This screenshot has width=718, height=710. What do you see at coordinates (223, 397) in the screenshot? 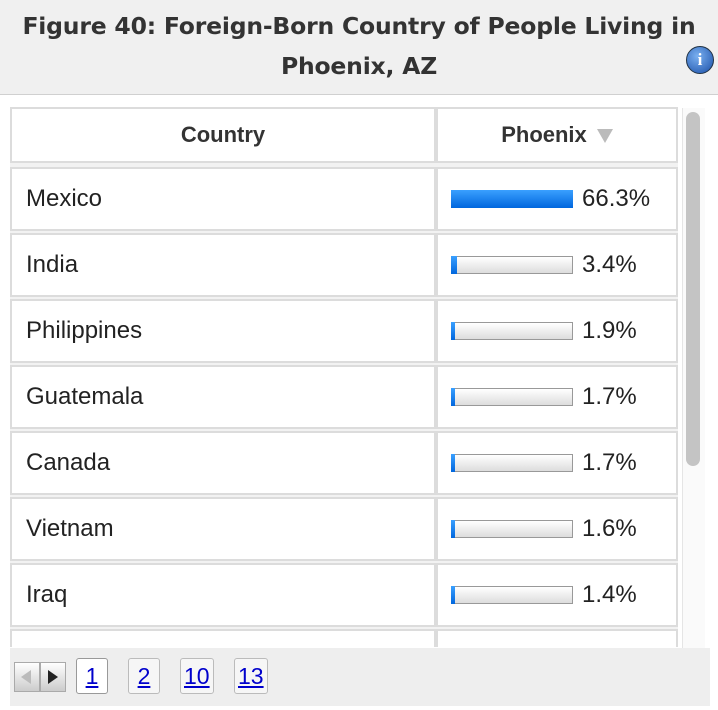
I see `country-cell: Guatemala` at bounding box center [223, 397].